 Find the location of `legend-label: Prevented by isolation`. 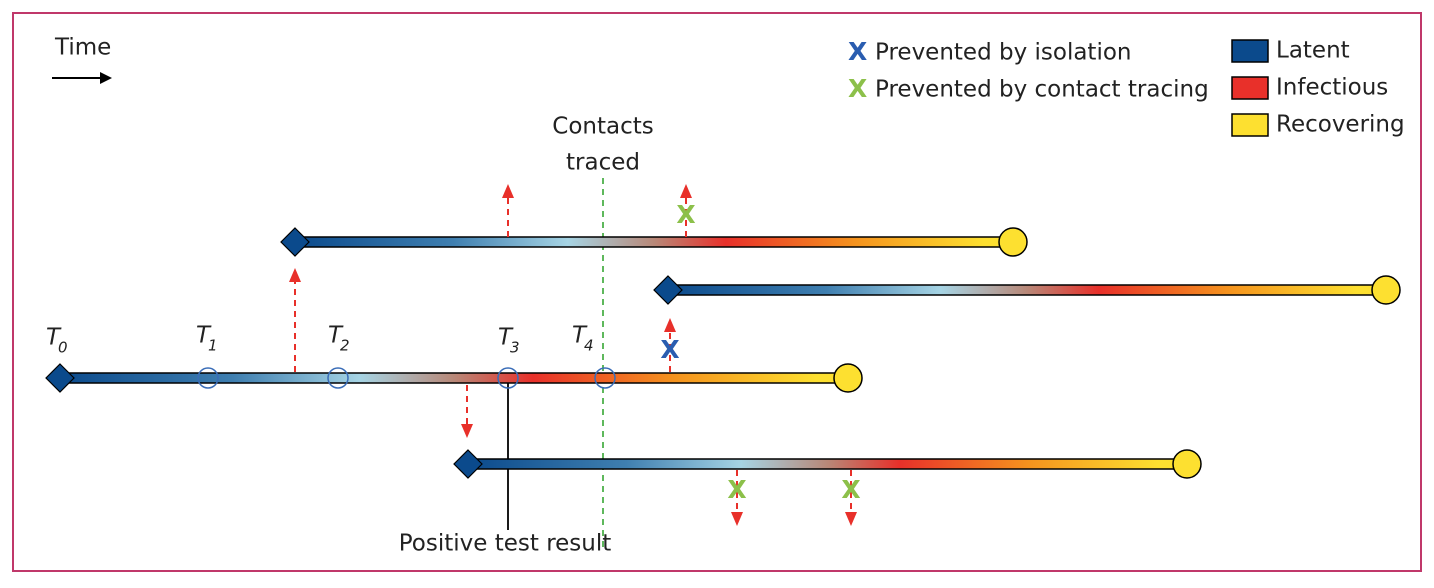

legend-label: Prevented by isolation is located at coordinates (1003, 53).